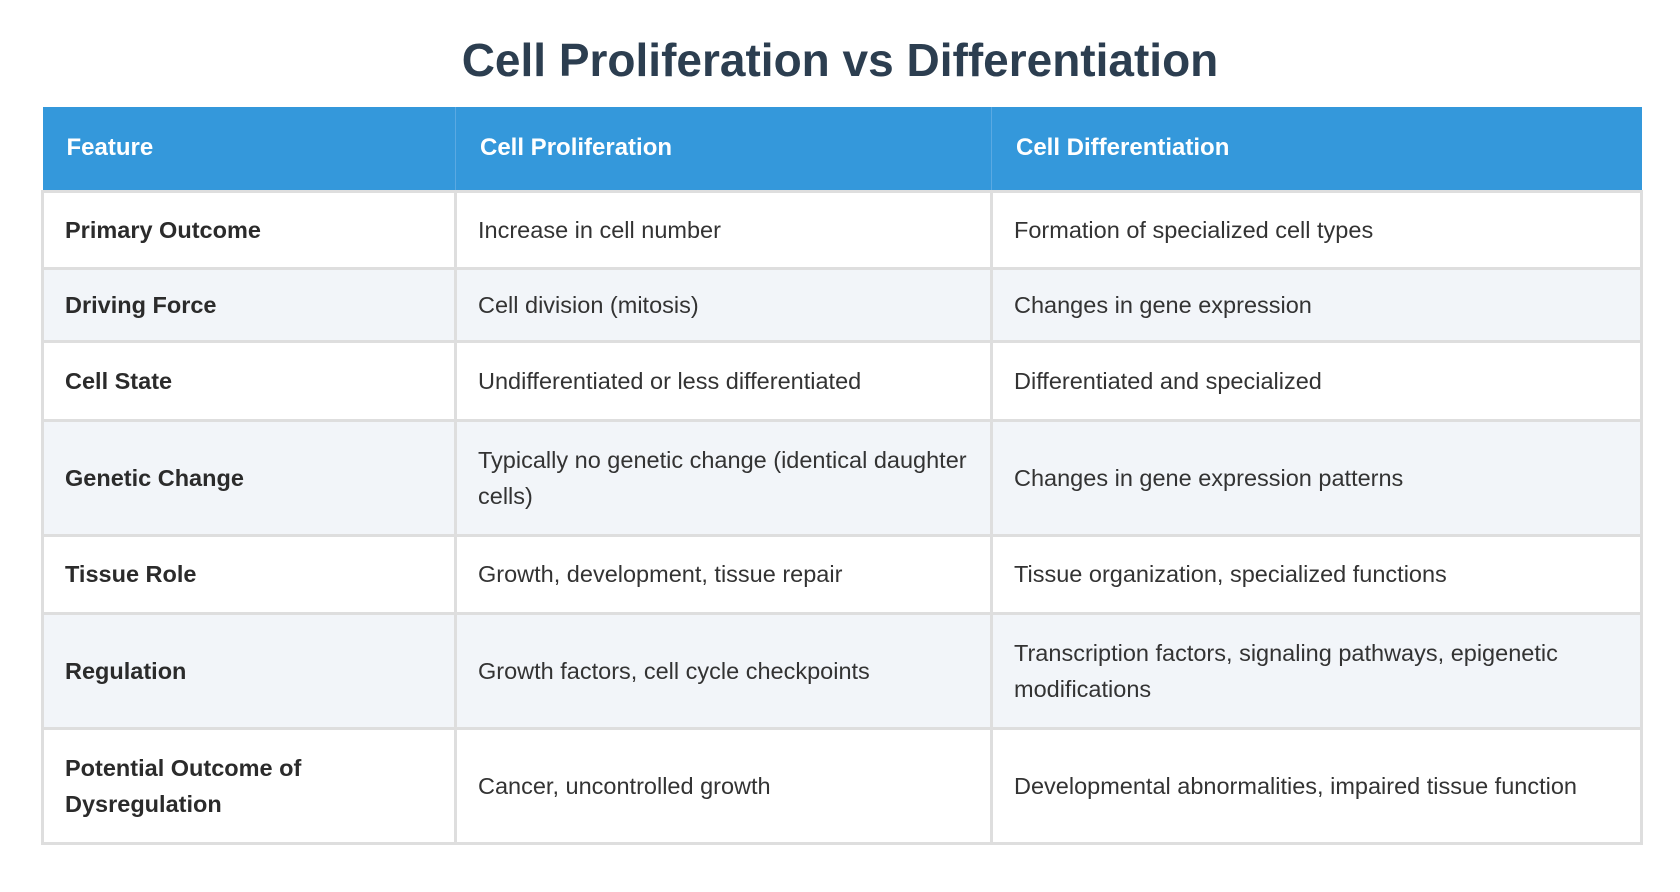  I want to click on proliferation-cell: Growth, development, tissue repair, so click(723, 574).